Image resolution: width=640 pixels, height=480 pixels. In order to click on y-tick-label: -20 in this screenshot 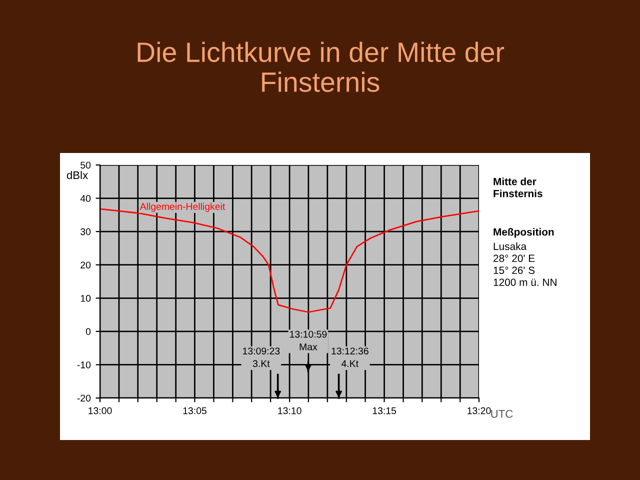, I will do `click(84, 398)`.